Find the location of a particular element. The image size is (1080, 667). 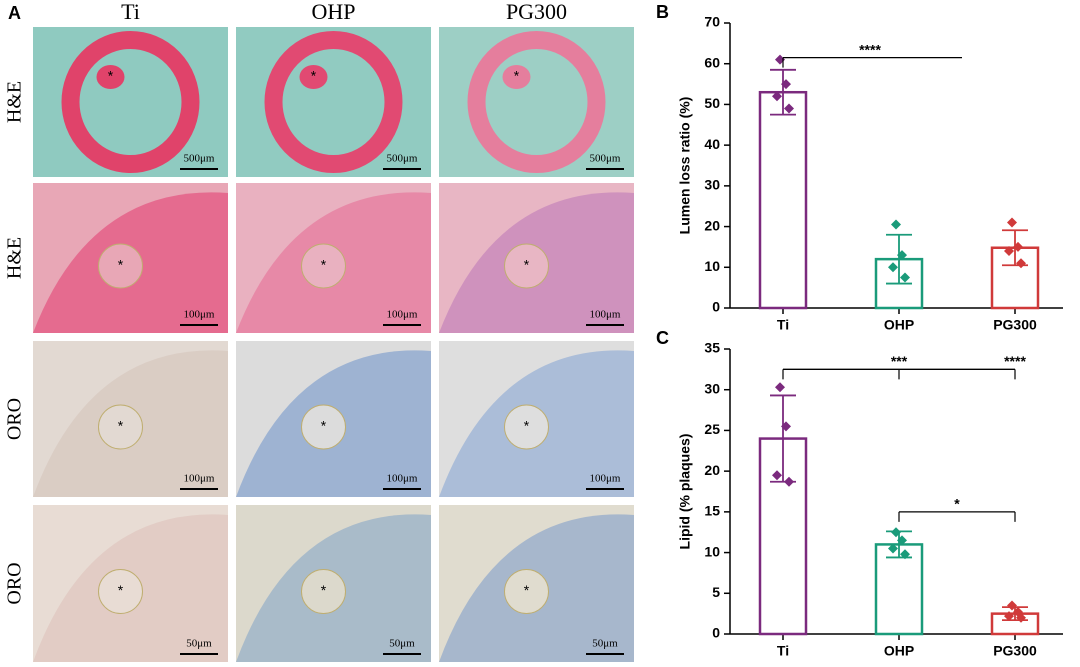

bar is located at coordinates (783, 200).